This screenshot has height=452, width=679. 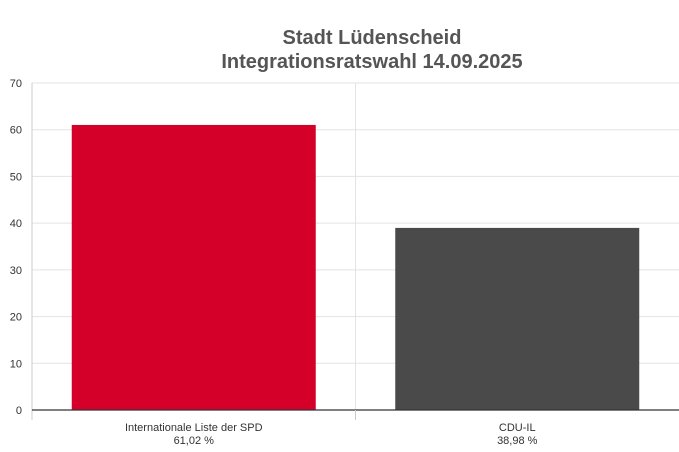 What do you see at coordinates (16, 84) in the screenshot?
I see `y-tick-label-7: 70` at bounding box center [16, 84].